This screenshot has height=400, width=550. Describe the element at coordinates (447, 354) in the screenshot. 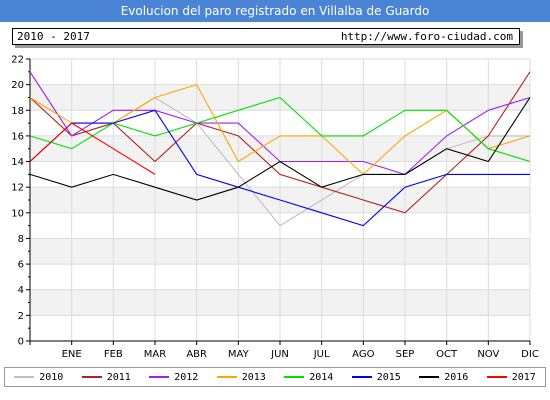

I see `x-tick-label: OCT` at that location.